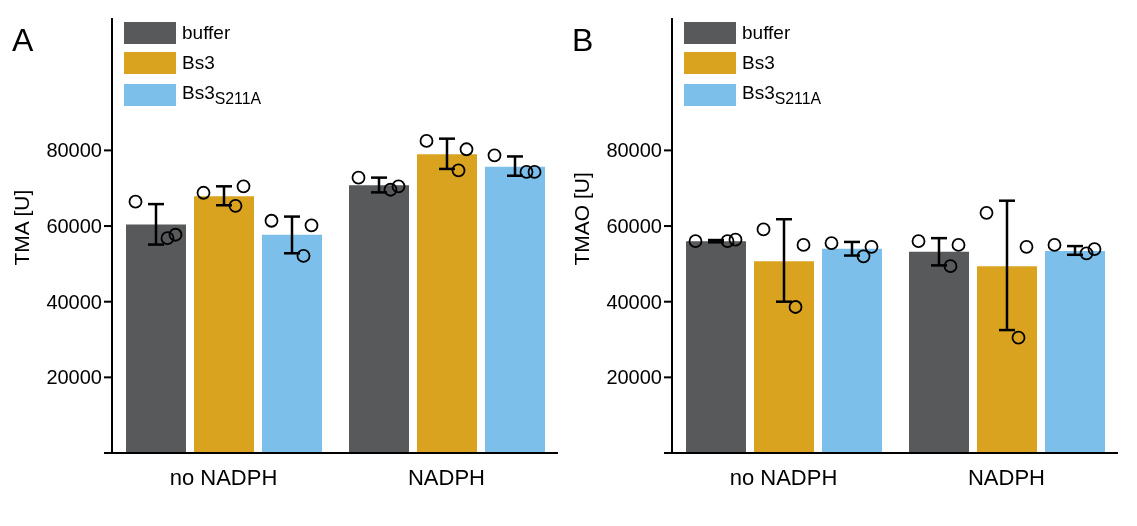 The width and height of the screenshot is (1137, 526). Describe the element at coordinates (23, 40) in the screenshot. I see `chart-title: A` at that location.